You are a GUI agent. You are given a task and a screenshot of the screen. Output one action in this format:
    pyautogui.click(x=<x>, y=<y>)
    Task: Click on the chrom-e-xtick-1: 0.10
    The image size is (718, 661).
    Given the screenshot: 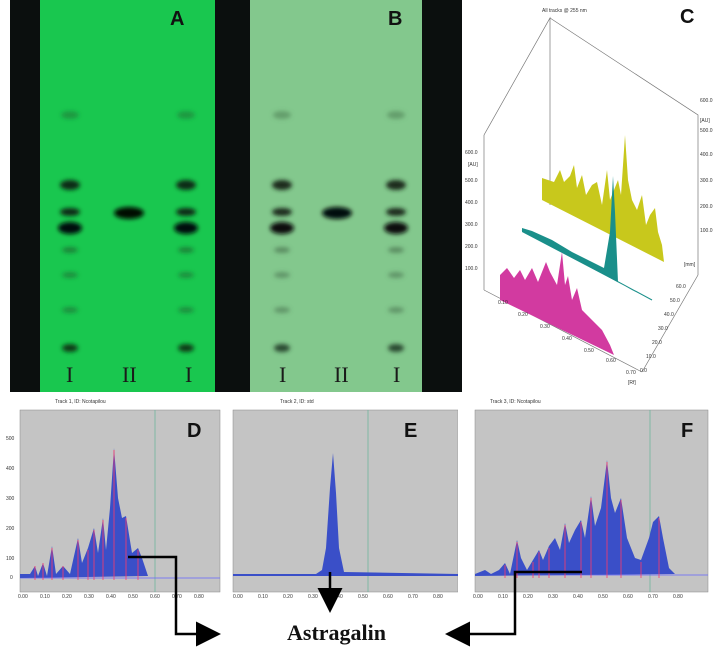 What is the action you would take?
    pyautogui.click(x=263, y=597)
    